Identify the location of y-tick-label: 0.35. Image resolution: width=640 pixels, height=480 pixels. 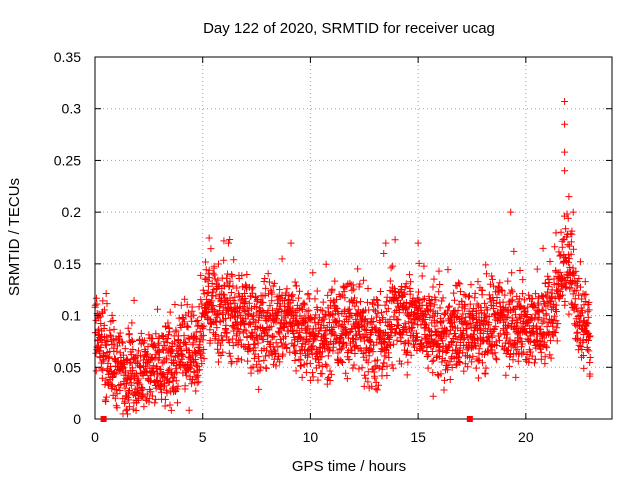
(67, 57).